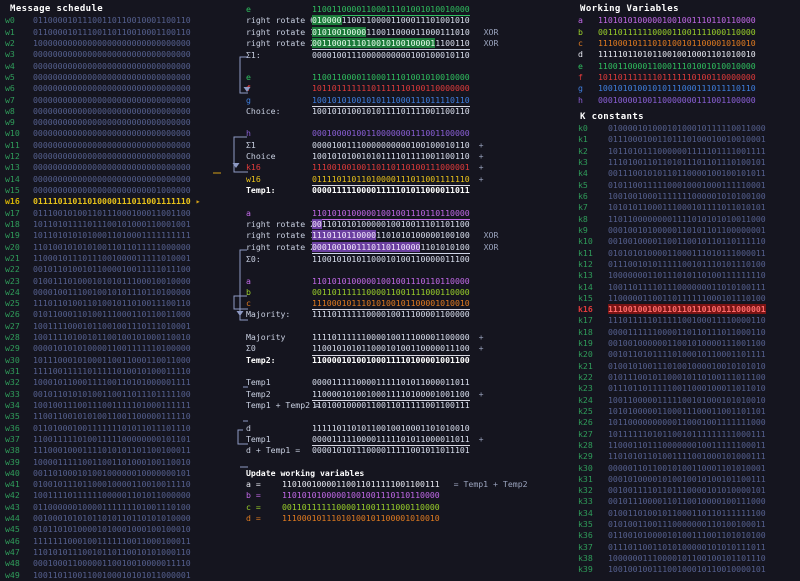 The image size is (800, 581). I want to click on message-word-row: w34 10010011100111001111101000111111, so click(121, 405).